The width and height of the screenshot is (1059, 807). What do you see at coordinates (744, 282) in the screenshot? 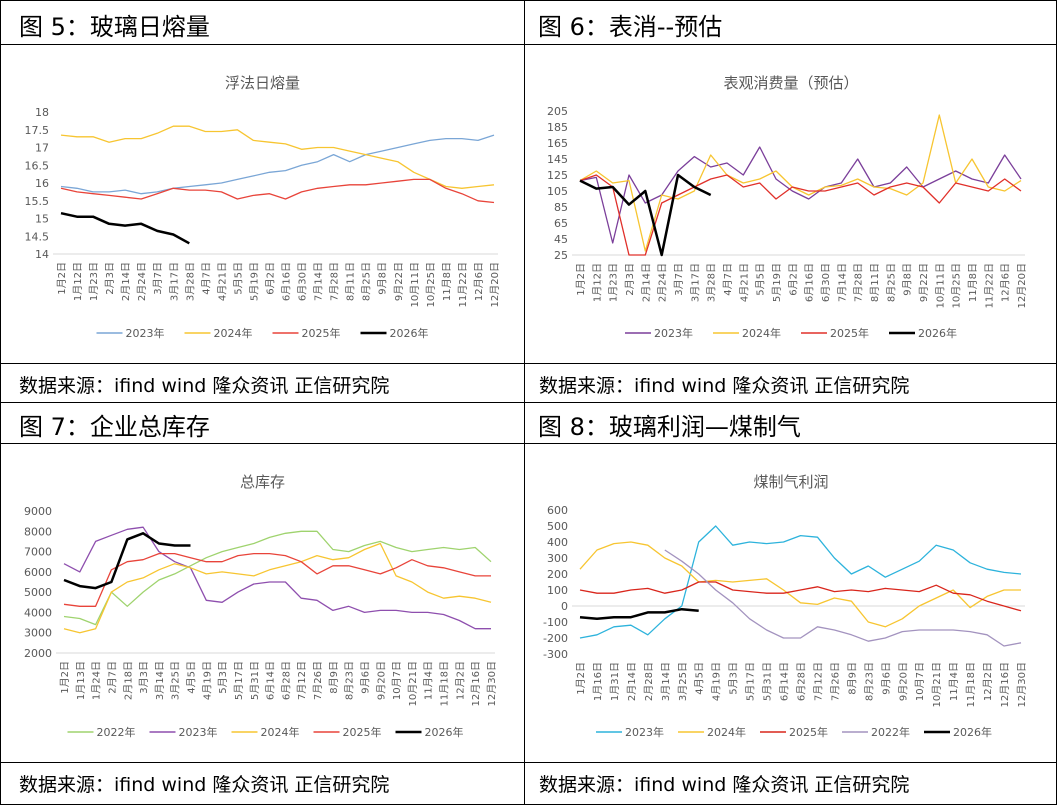
I see `x-tick-label: 4月21日` at bounding box center [744, 282].